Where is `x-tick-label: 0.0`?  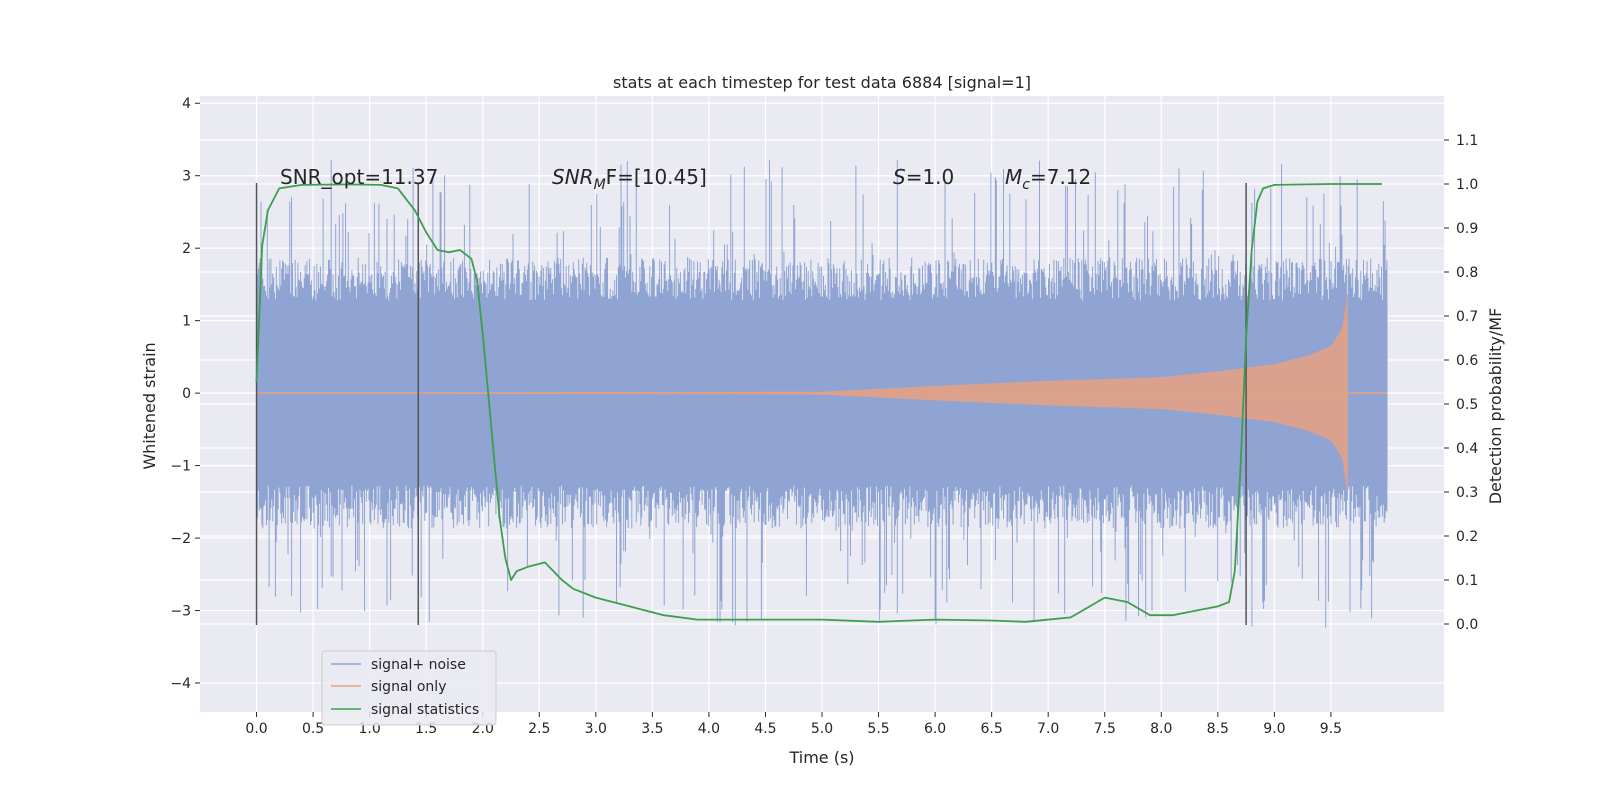 x-tick-label: 0.0 is located at coordinates (256, 729).